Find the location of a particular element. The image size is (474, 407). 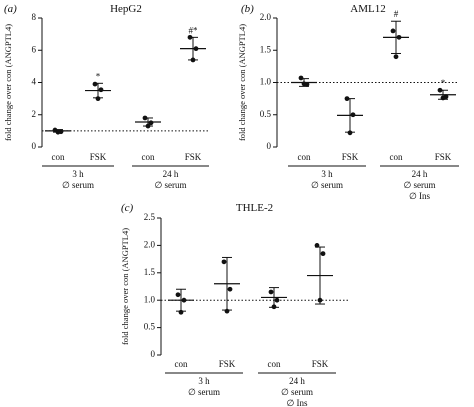

series-FSK-3: * is located at coordinates (443, 89).